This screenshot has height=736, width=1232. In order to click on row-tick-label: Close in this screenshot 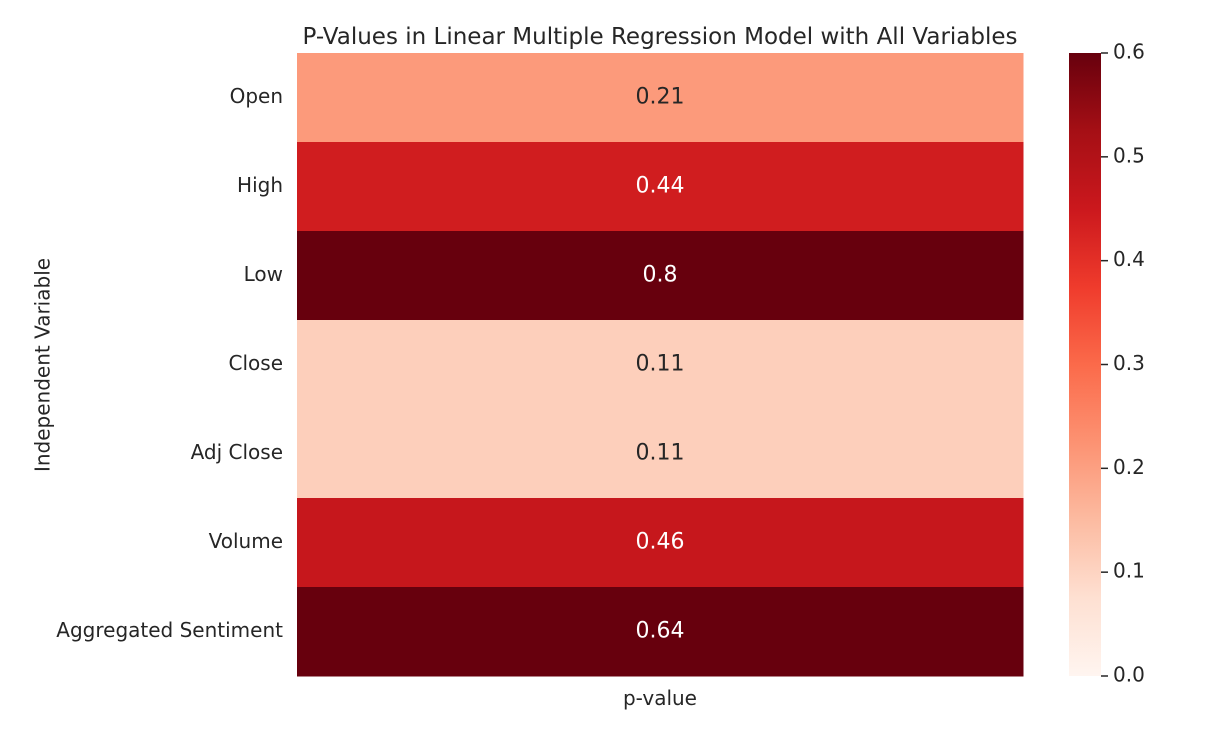, I will do `click(256, 363)`.